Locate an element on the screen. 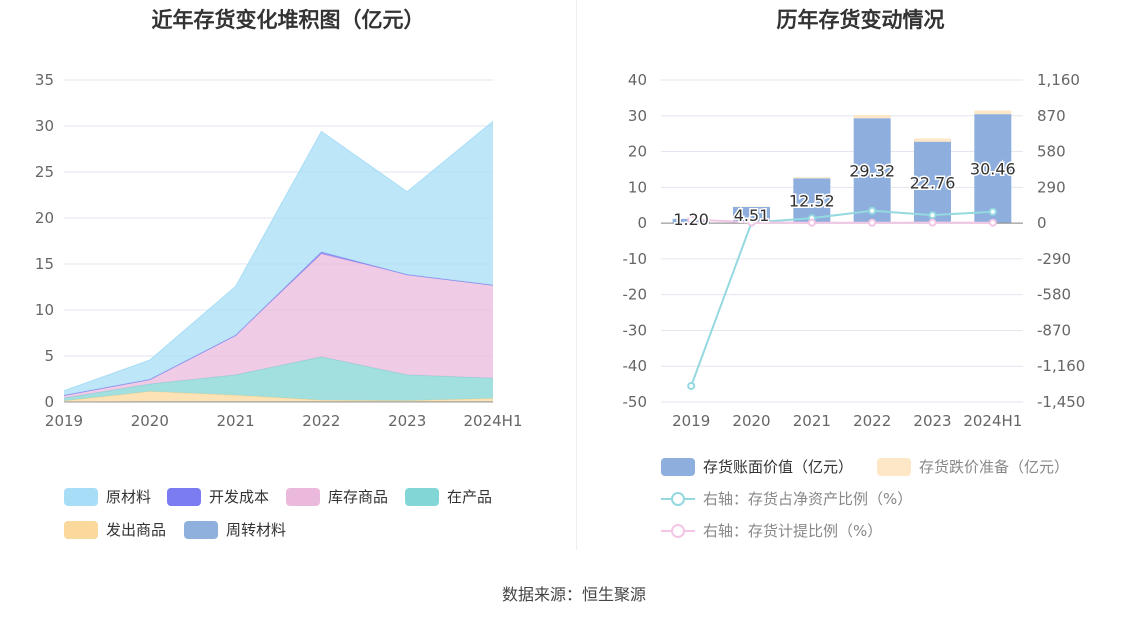 The height and width of the screenshot is (619, 1148). legend-item-turnover-materials: 周转材料 is located at coordinates (235, 529).